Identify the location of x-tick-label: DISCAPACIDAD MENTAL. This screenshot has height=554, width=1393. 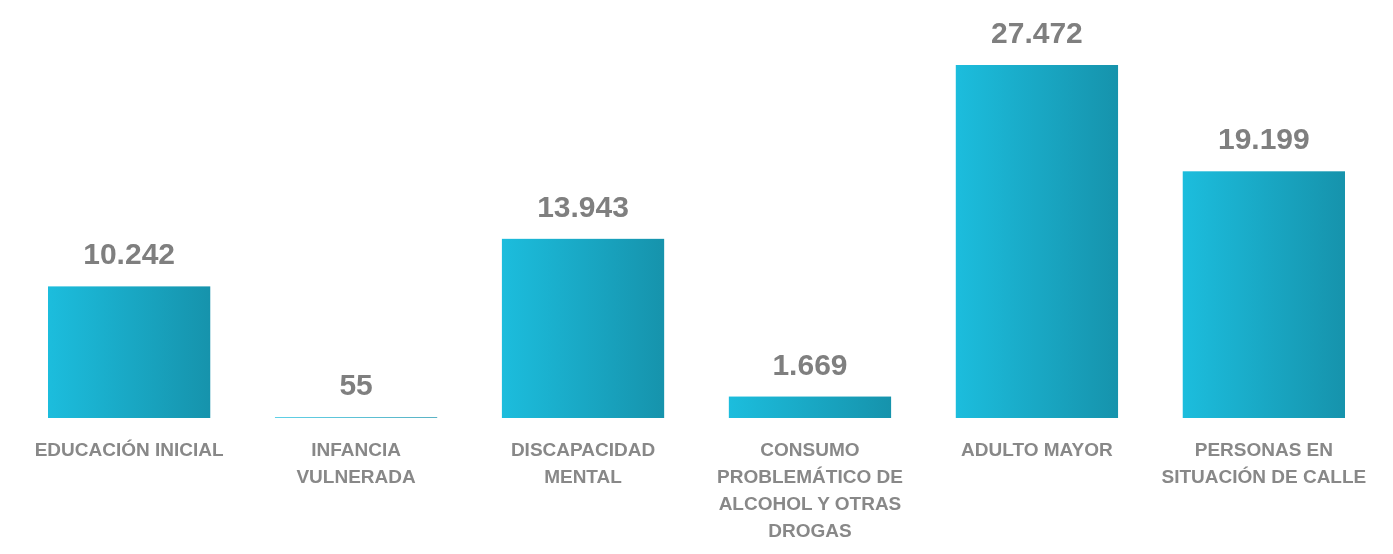
(583, 463).